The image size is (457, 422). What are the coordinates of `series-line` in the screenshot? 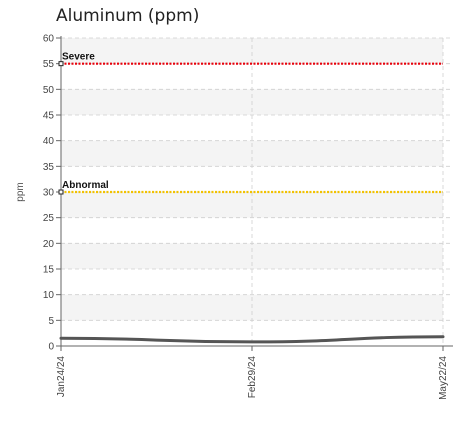 It's located at (252, 339).